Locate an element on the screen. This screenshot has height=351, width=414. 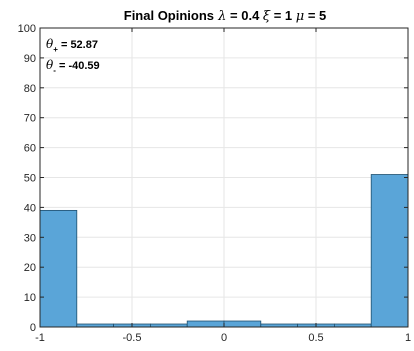
title-part: μ is located at coordinates (300, 16).